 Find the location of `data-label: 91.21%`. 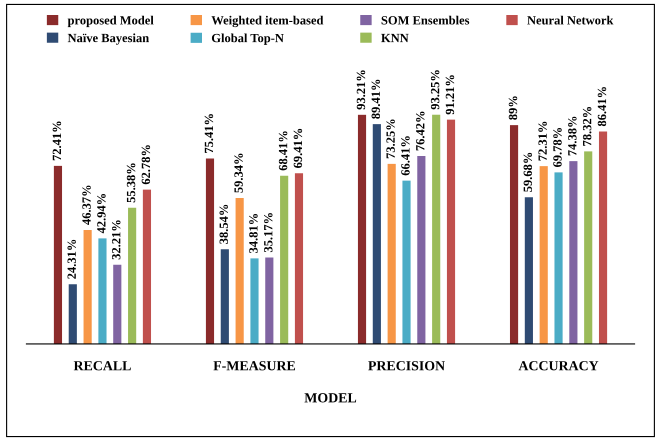

data-label: 91.21% is located at coordinates (450, 94).